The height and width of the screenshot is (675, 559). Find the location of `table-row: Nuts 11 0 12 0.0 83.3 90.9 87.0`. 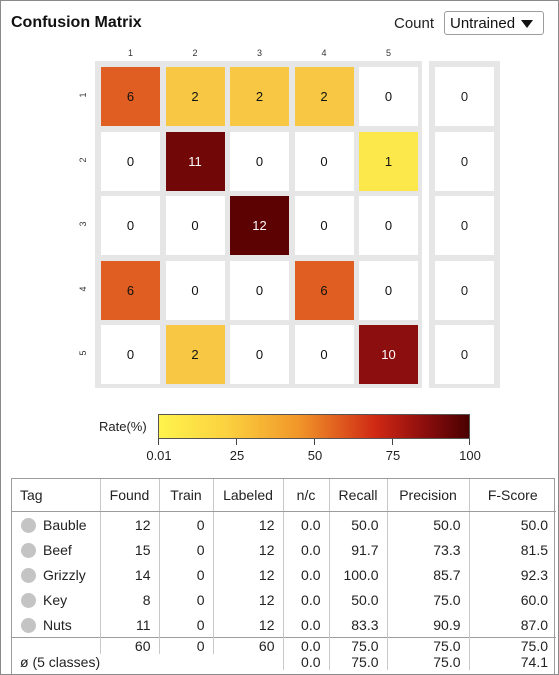

table-row: Nuts 11 0 12 0.0 83.3 90.9 87.0 is located at coordinates (284, 625).